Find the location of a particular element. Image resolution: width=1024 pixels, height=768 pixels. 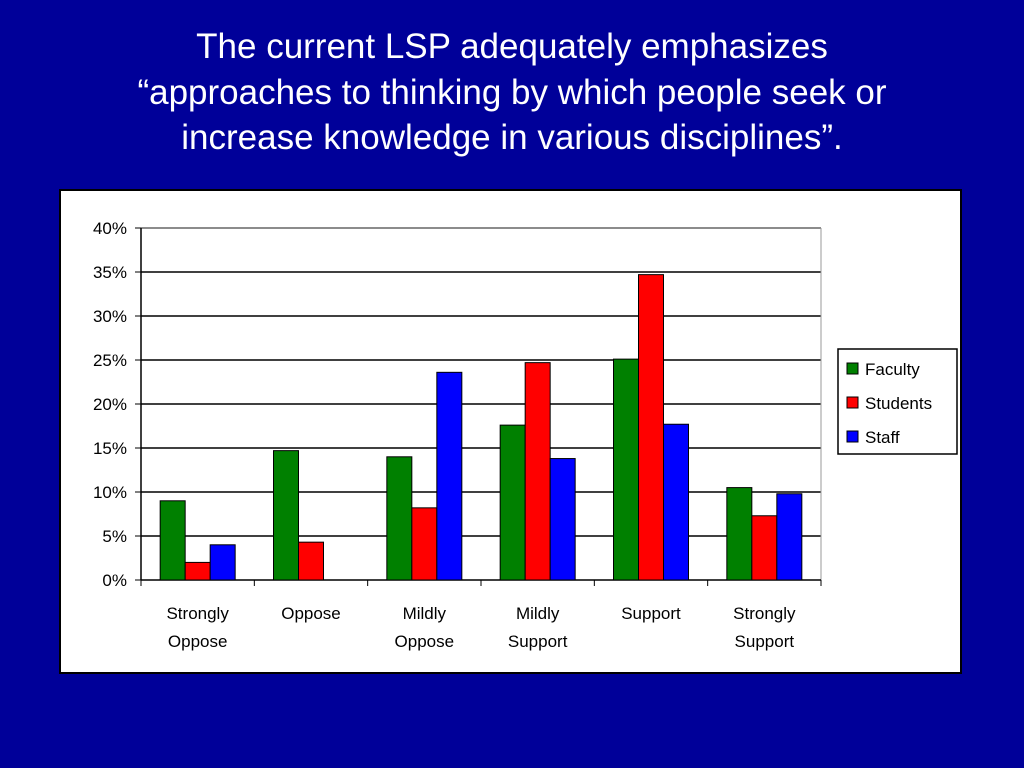

y-tick-label: 0% is located at coordinates (114, 580).